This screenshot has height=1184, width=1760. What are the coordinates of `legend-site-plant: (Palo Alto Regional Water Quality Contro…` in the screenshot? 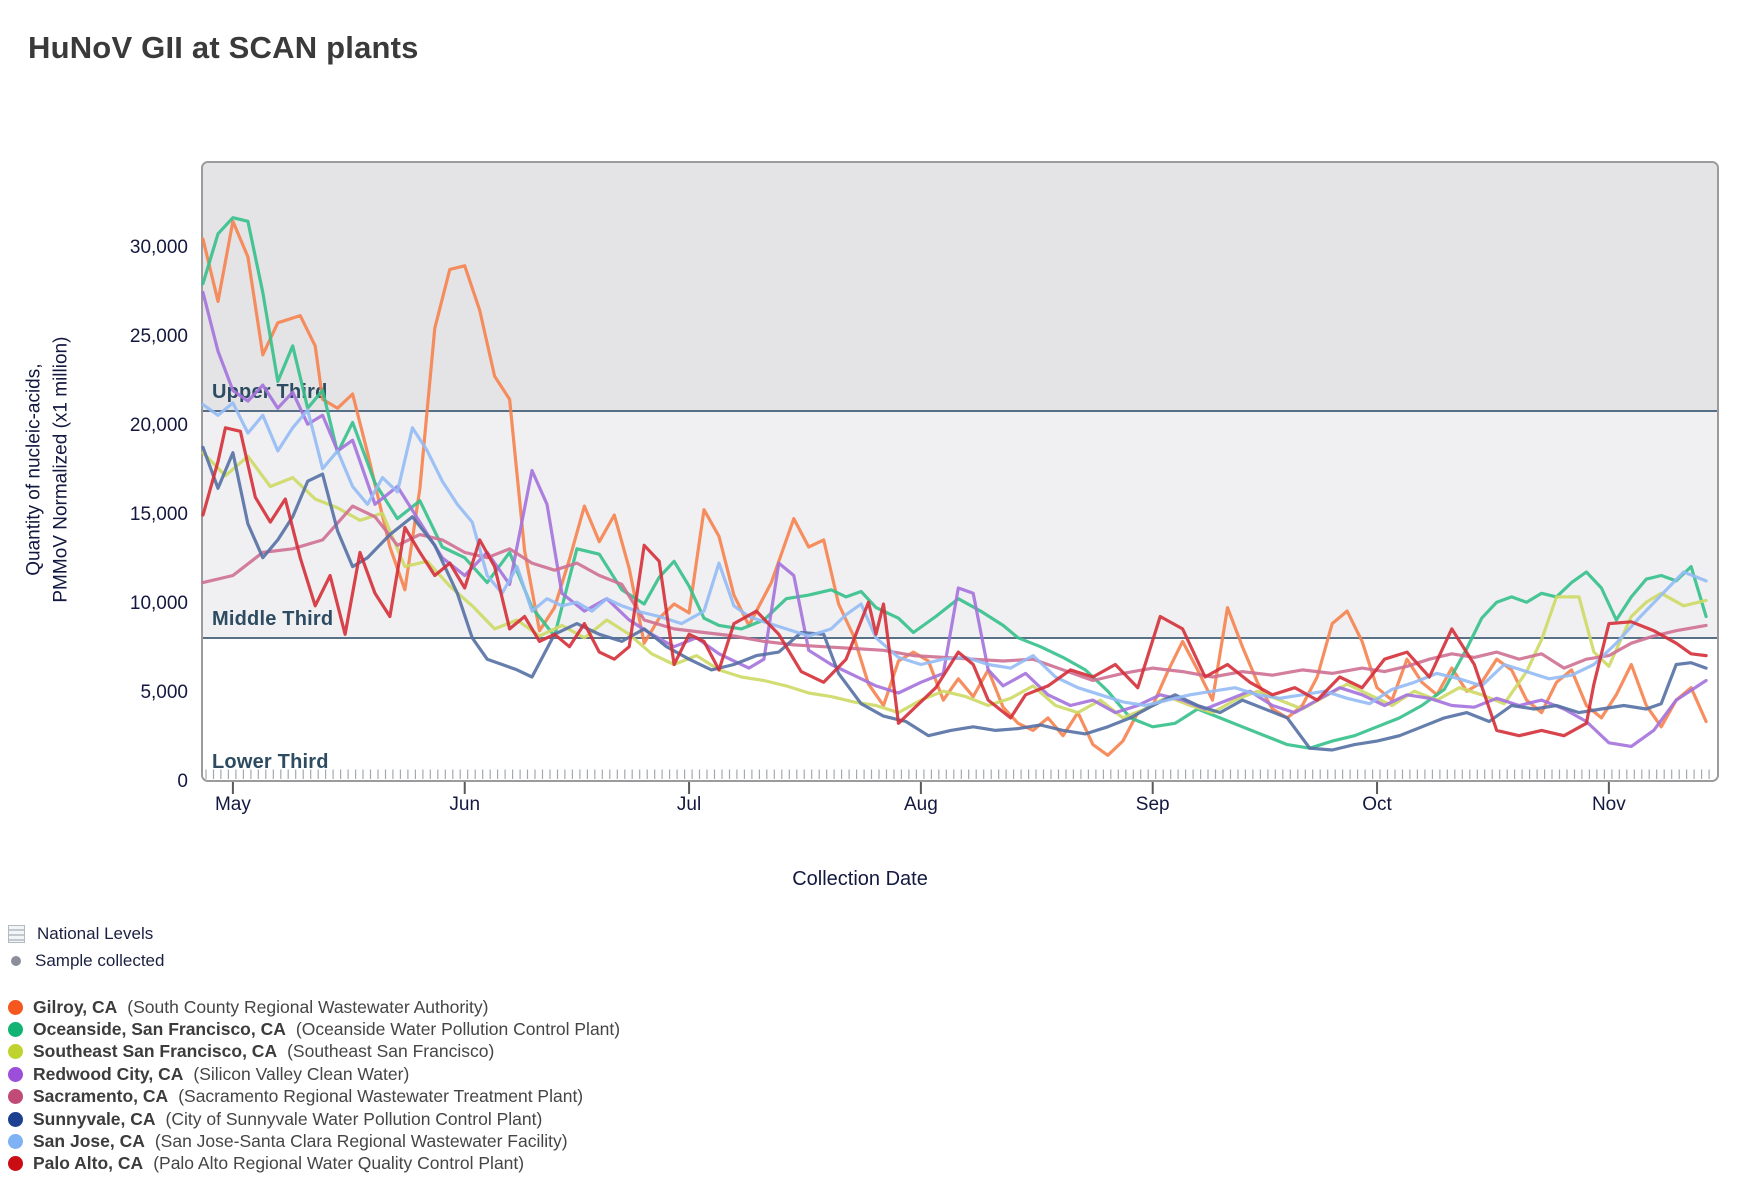 It's located at (339, 1163).